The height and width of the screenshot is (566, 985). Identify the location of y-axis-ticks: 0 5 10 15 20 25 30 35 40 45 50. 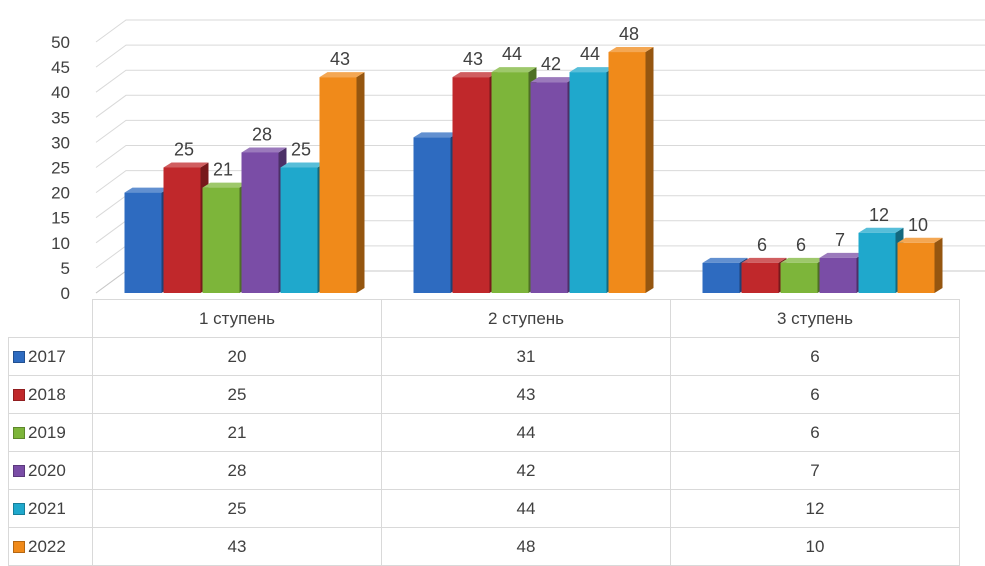
(60, 166).